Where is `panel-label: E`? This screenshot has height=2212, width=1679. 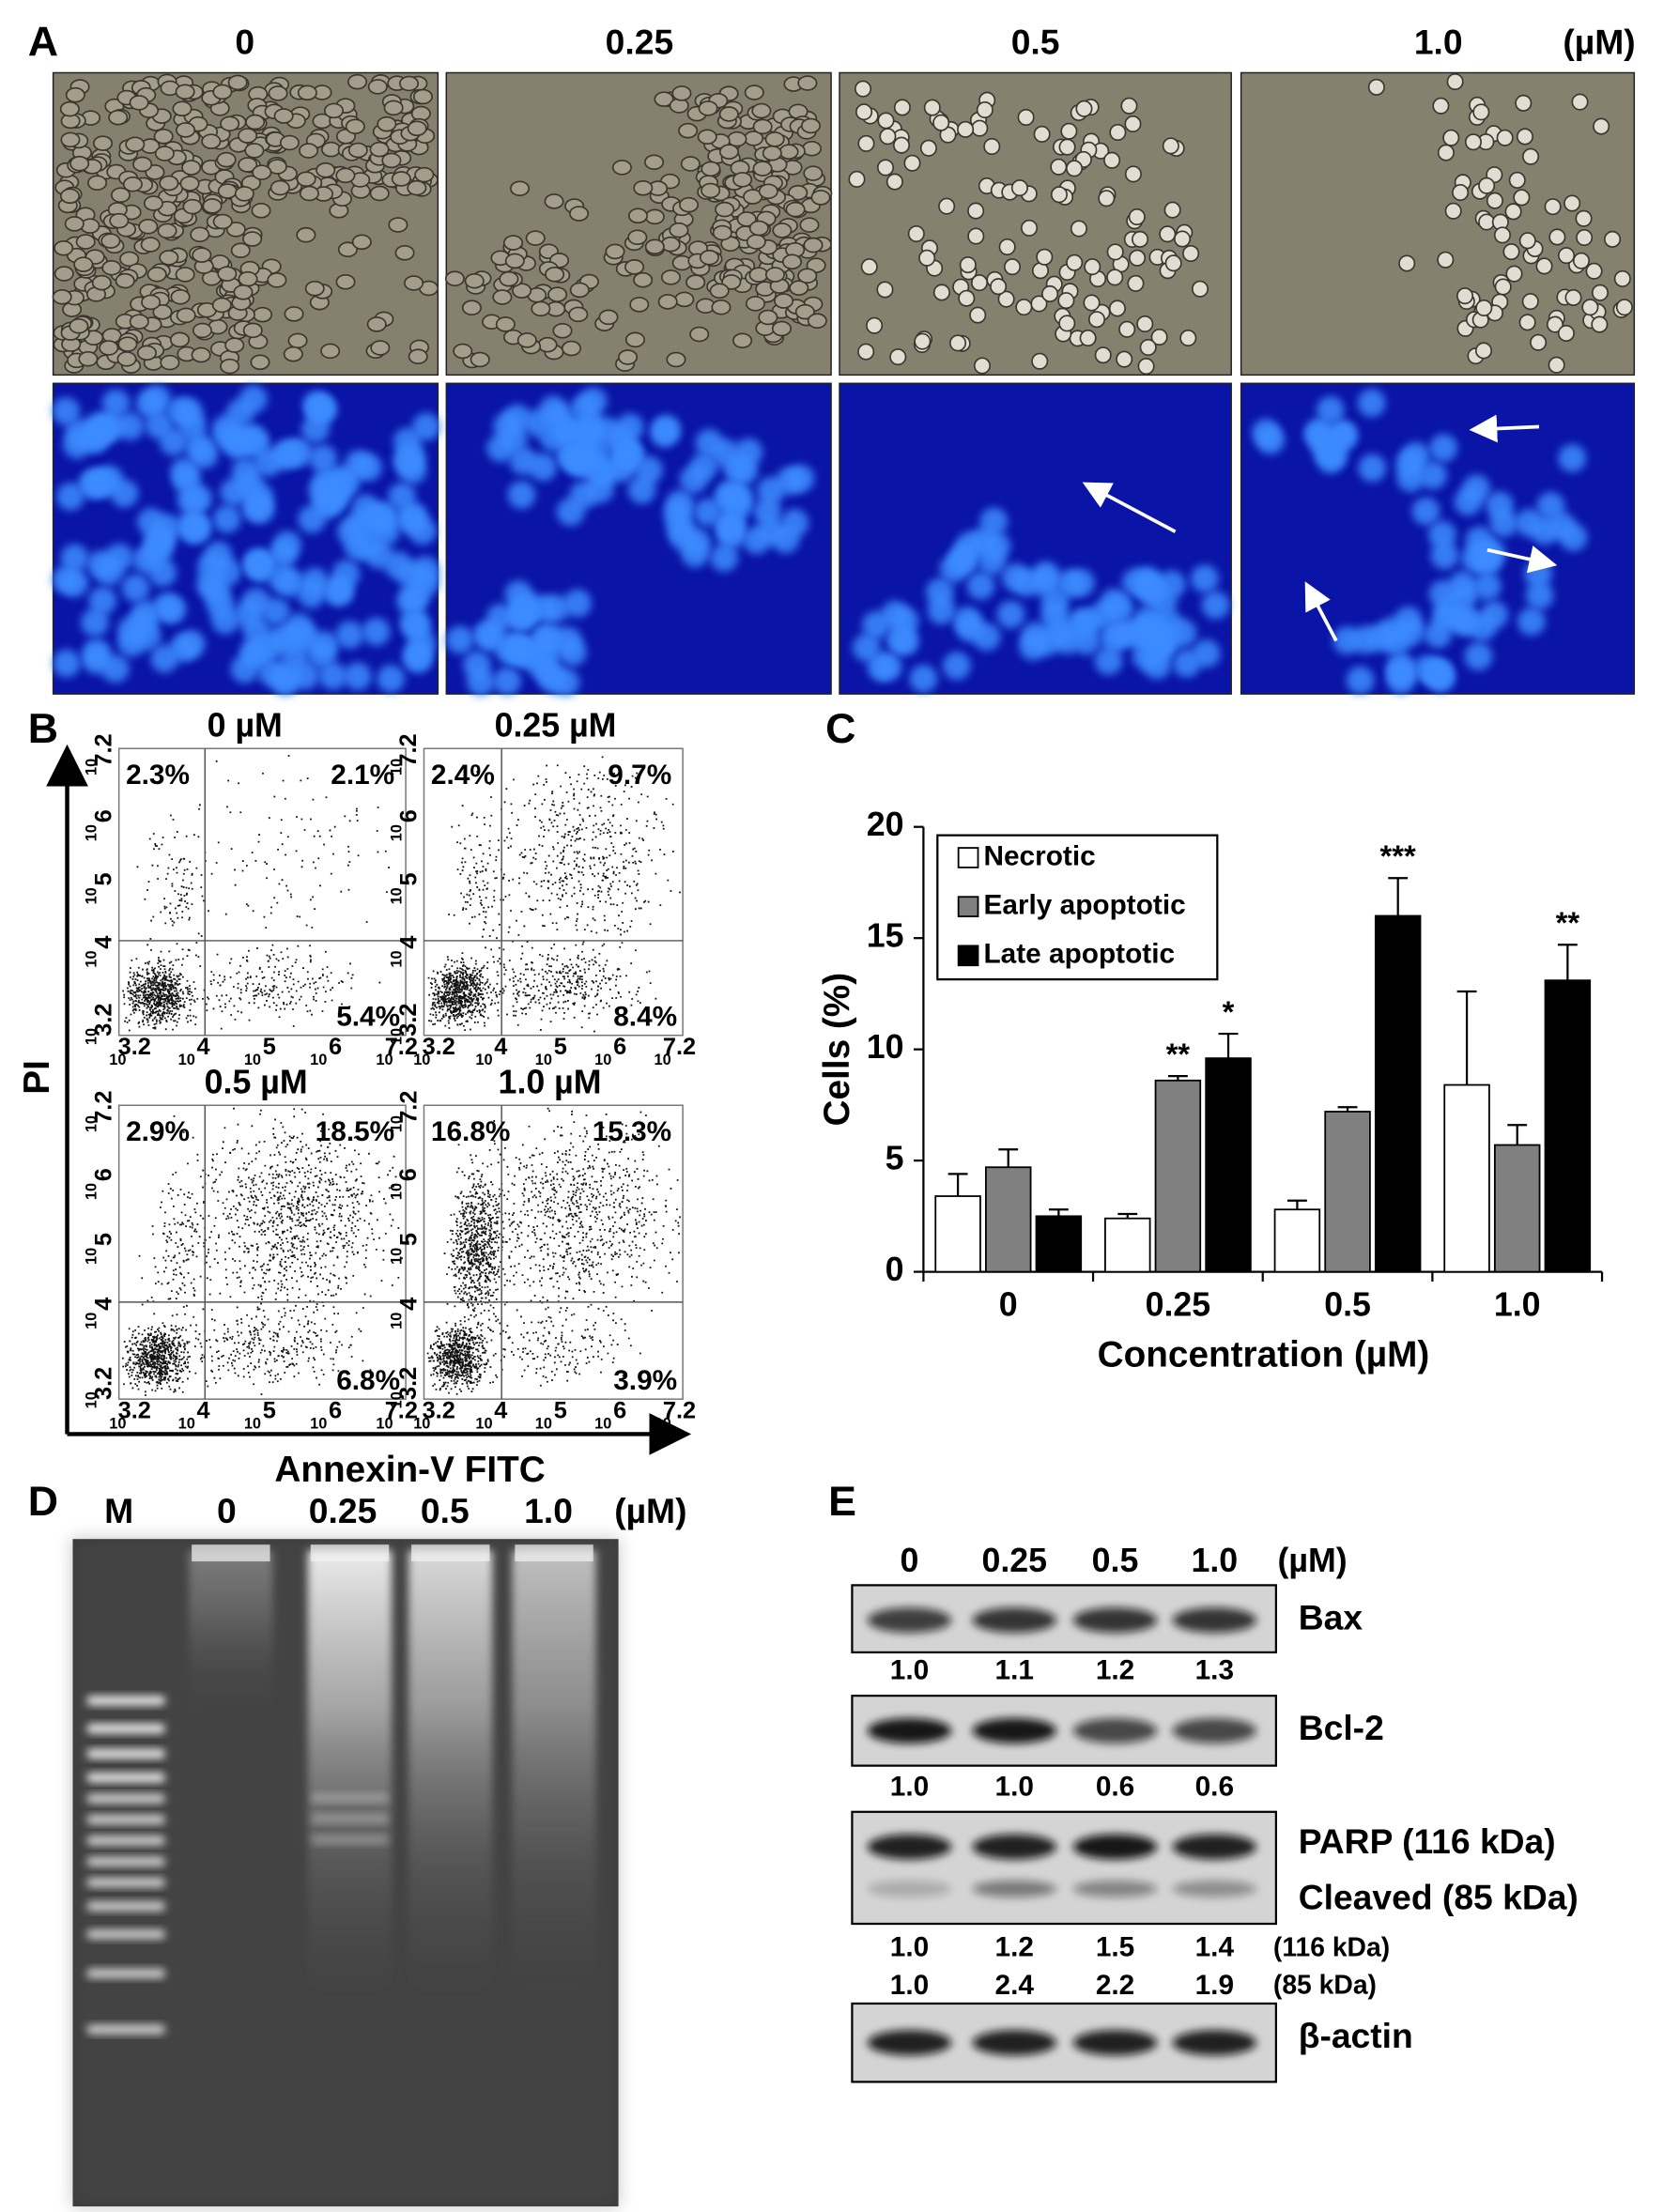 panel-label: E is located at coordinates (842, 1502).